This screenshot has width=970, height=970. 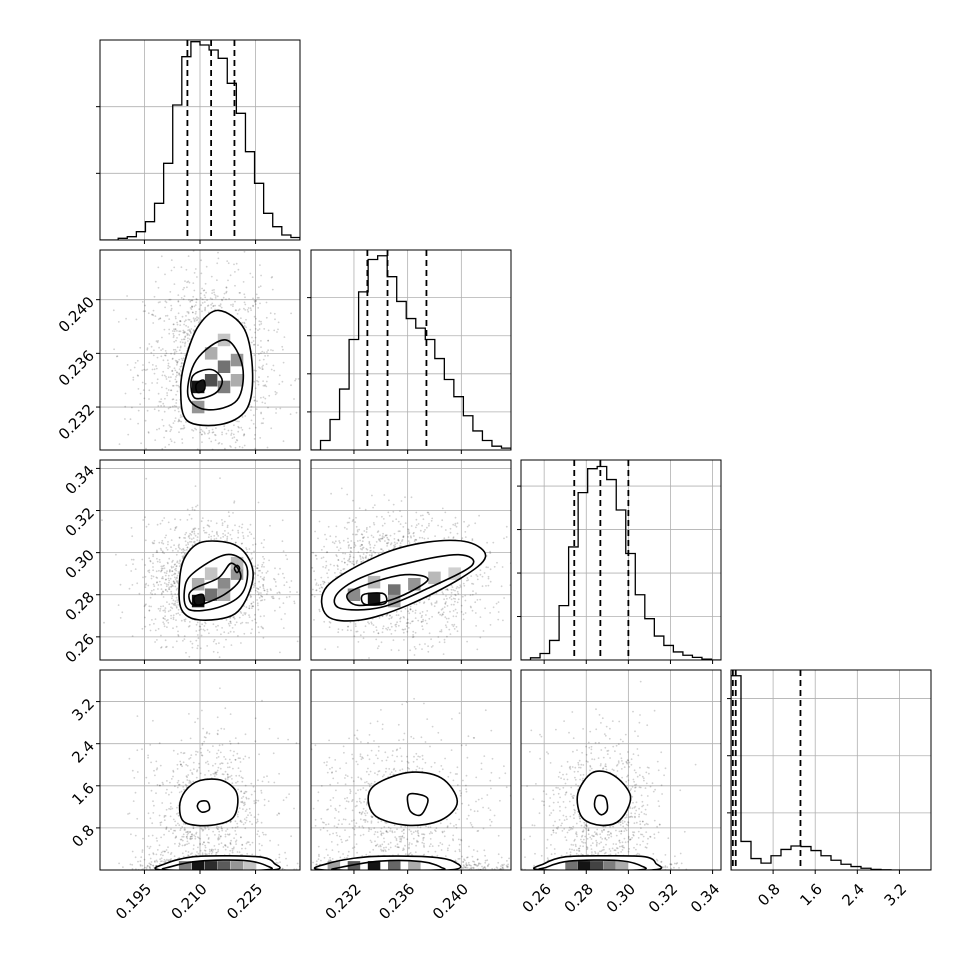 What do you see at coordinates (189, 901) in the screenshot?
I see `x-tick-label: 0.210` at bounding box center [189, 901].